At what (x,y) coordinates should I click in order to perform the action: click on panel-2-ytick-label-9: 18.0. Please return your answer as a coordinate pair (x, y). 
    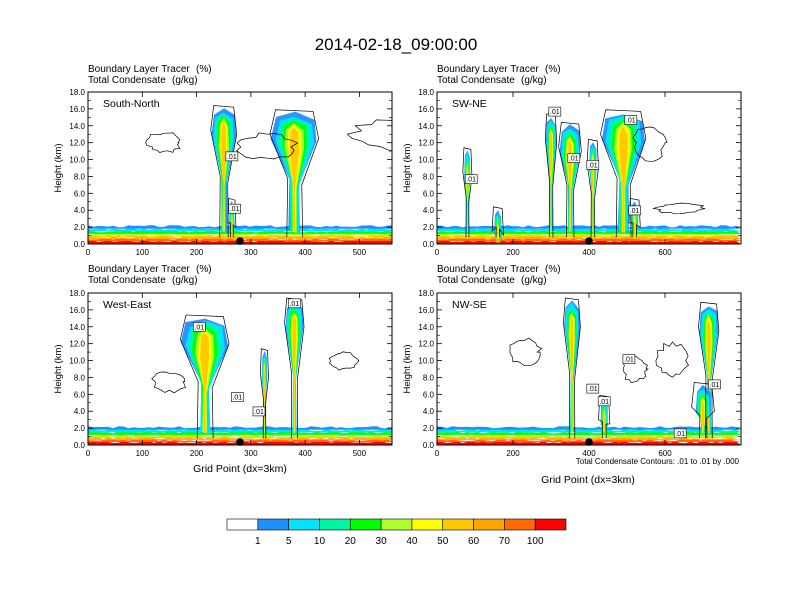
    Looking at the image, I should click on (426, 92).